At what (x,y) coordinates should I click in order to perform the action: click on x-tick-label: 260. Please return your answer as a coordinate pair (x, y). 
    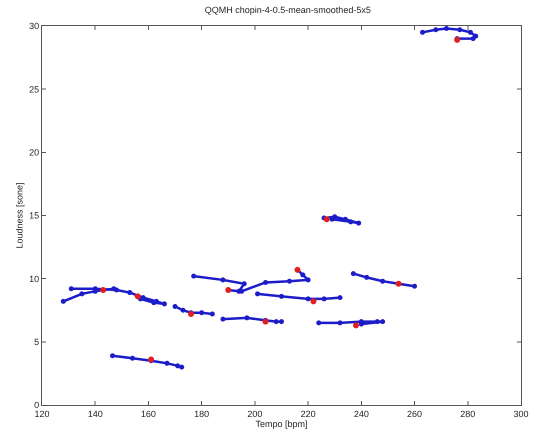
    Looking at the image, I should click on (414, 413).